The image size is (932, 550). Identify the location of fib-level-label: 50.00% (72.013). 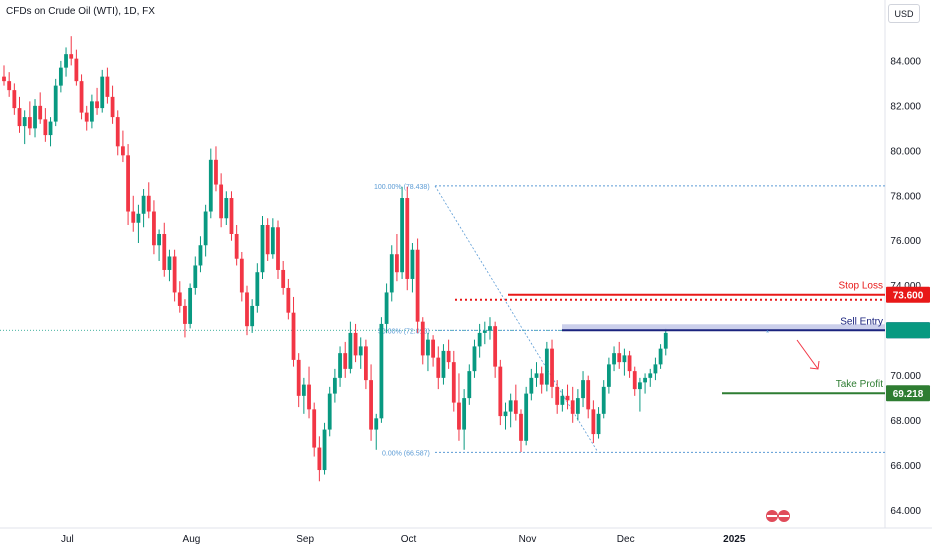
(404, 331).